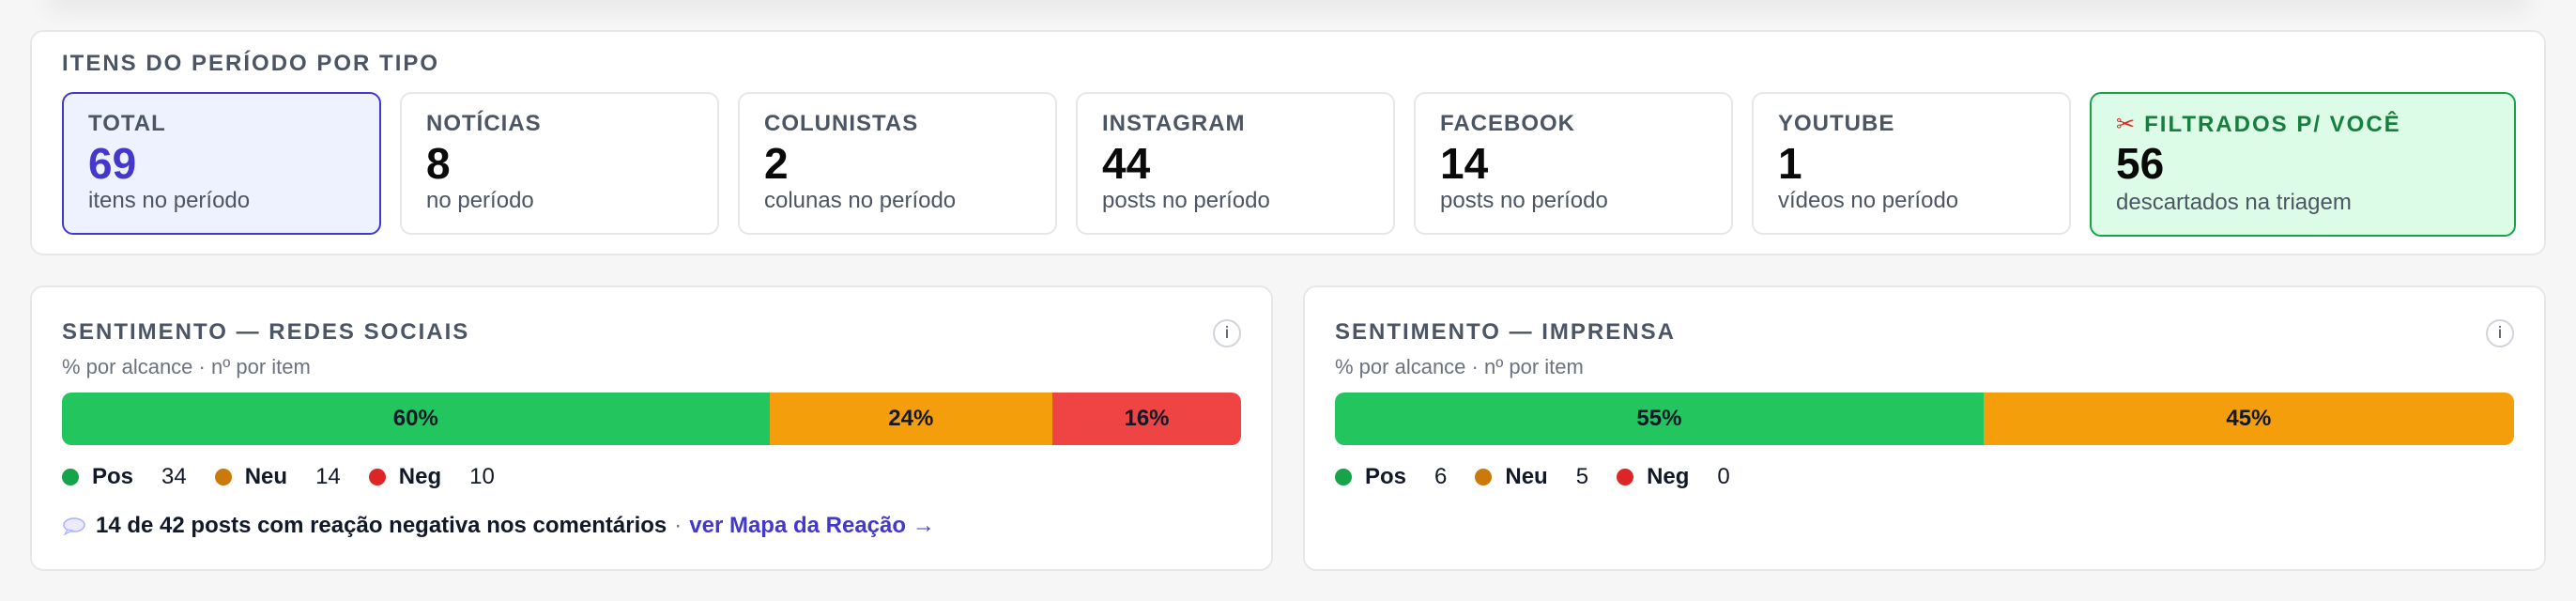 The width and height of the screenshot is (2576, 601). What do you see at coordinates (266, 332) in the screenshot?
I see `sentiment-social-title: SENTIMENTO — REDES SOCIAIS` at bounding box center [266, 332].